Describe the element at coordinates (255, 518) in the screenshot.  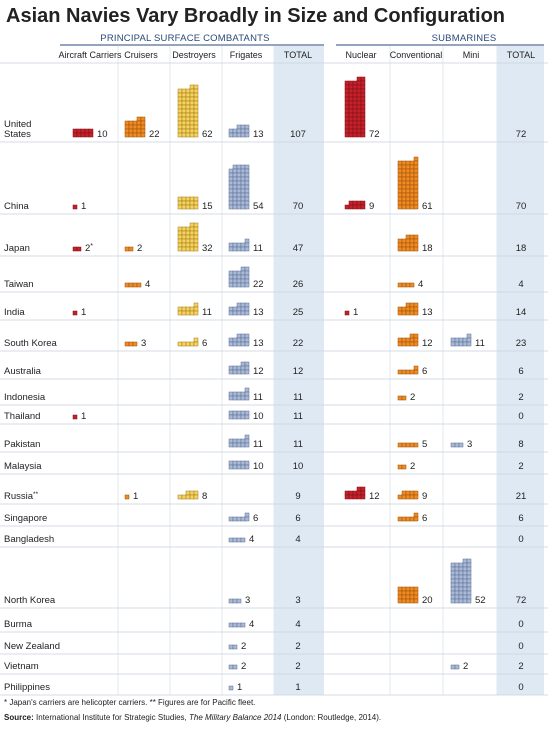
I see `value-frigates: 6` at that location.